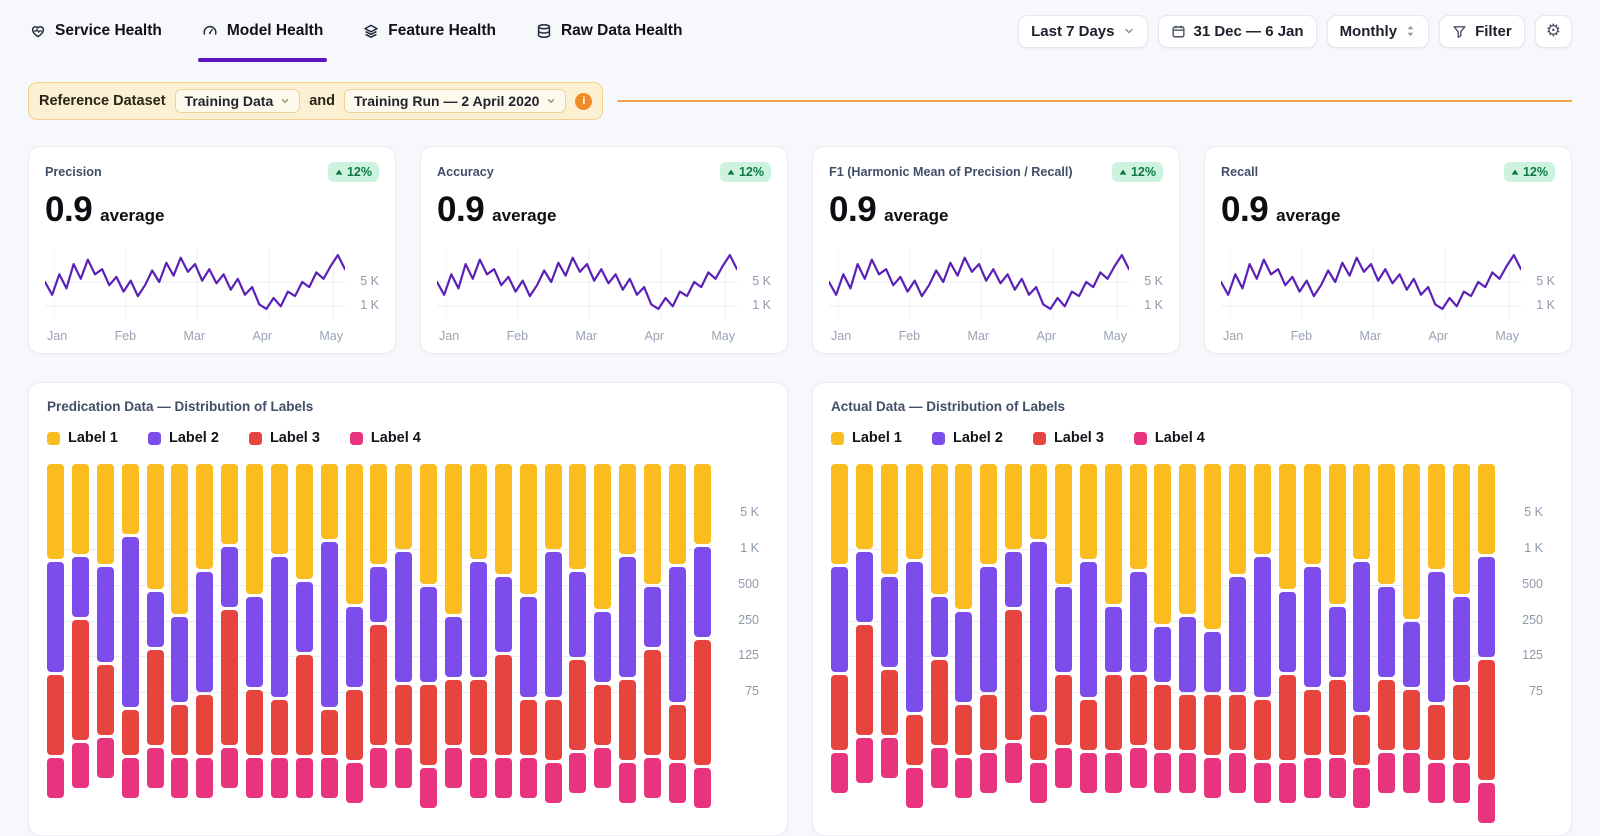 The image size is (1600, 836). I want to click on tab-service-health: Service Health, so click(96, 31).